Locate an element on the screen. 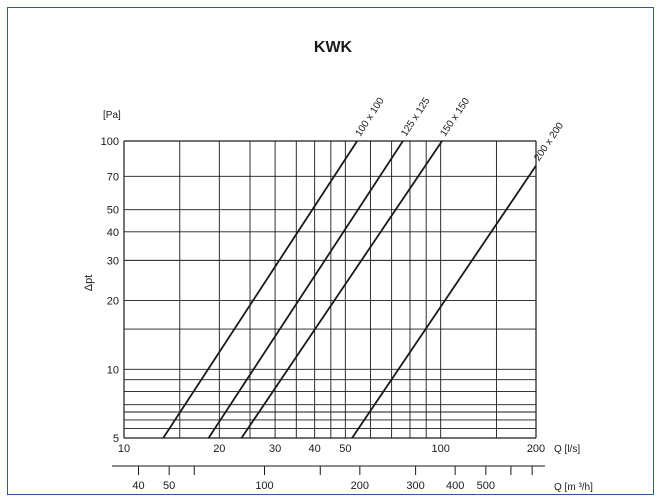 This screenshot has height=502, width=663. x-tick-label: 100 is located at coordinates (440, 449).